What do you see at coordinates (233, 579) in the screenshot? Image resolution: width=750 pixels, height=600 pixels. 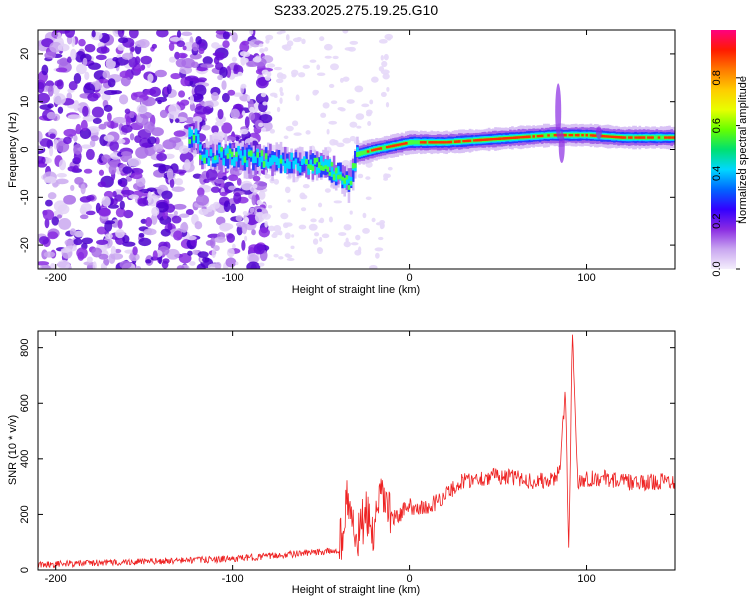 I see `snr-x-tick-label: -100` at bounding box center [233, 579].